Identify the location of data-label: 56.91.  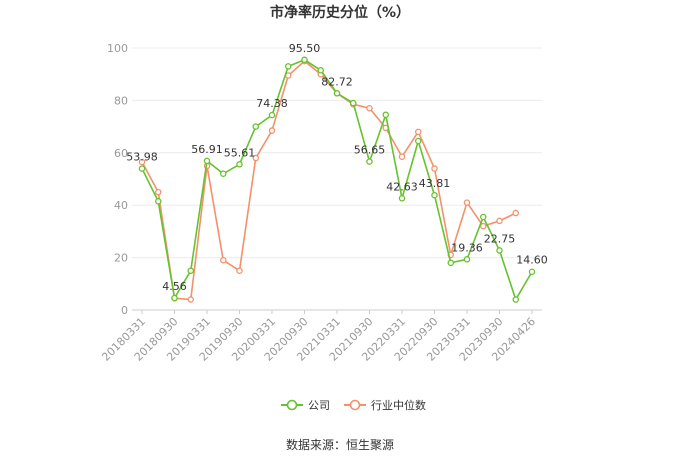
(207, 149).